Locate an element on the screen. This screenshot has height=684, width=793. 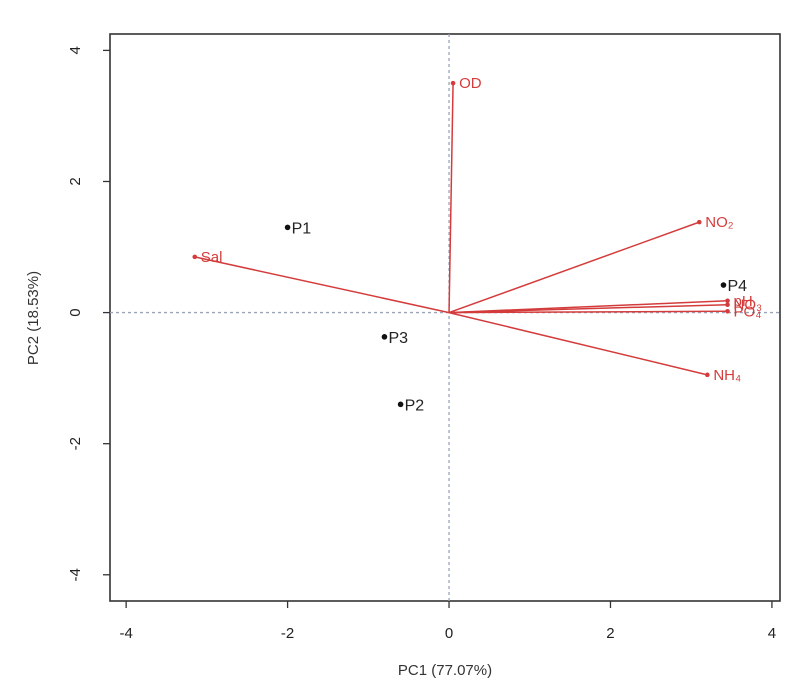
observation-label: P2 is located at coordinates (415, 405).